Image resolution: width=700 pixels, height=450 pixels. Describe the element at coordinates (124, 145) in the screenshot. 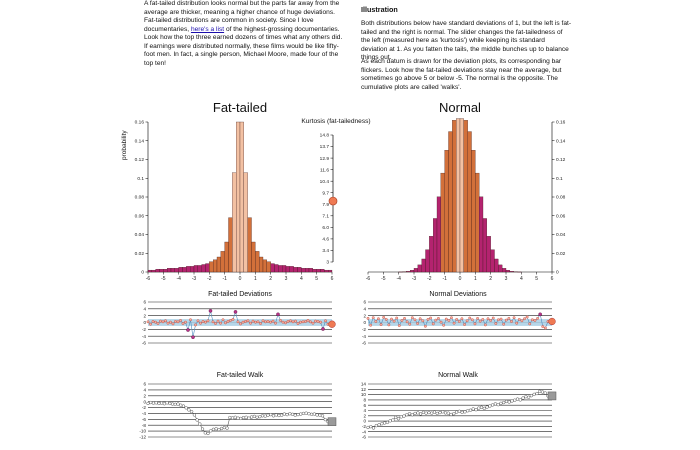

I see `histogram-y-axis-label: probability` at that location.